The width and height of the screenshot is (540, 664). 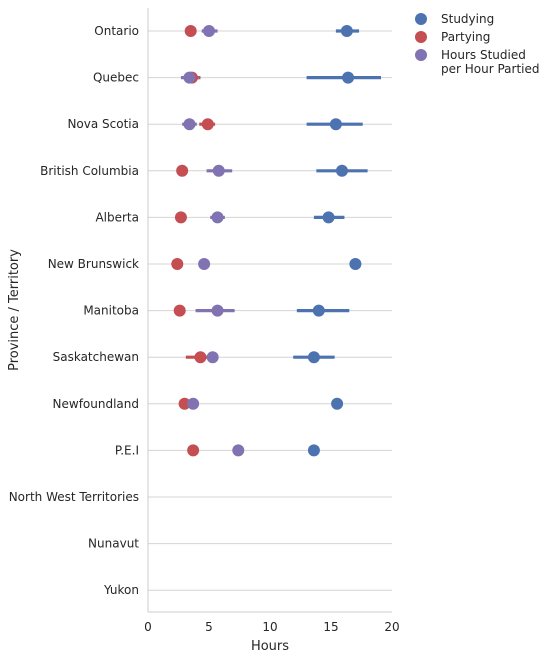 What do you see at coordinates (116, 31) in the screenshot?
I see `y-tick-label-ontario: Ontario` at bounding box center [116, 31].